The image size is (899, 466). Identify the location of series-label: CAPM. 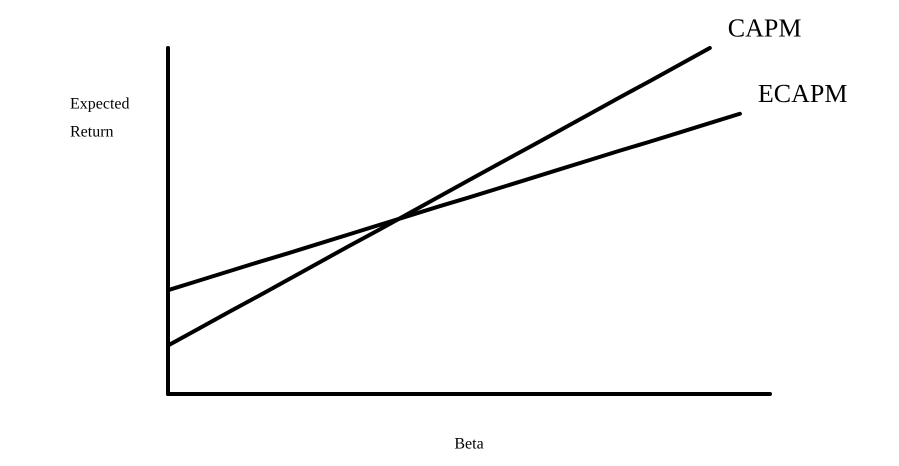
(765, 28).